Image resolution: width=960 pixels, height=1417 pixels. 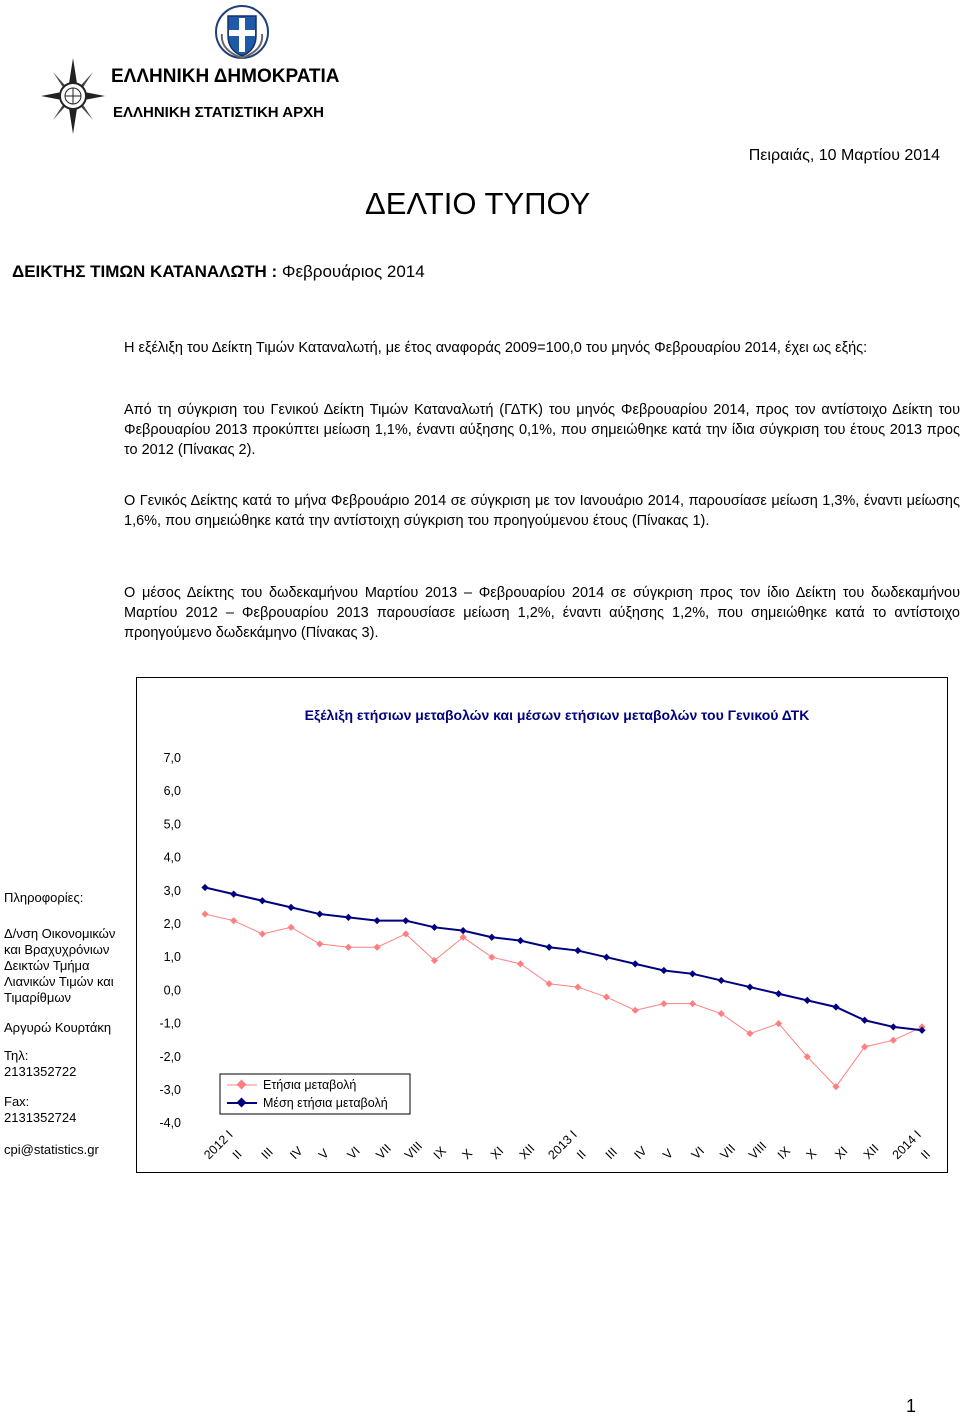 I want to click on y-tick-label: -4,0, so click(x=170, y=1123).